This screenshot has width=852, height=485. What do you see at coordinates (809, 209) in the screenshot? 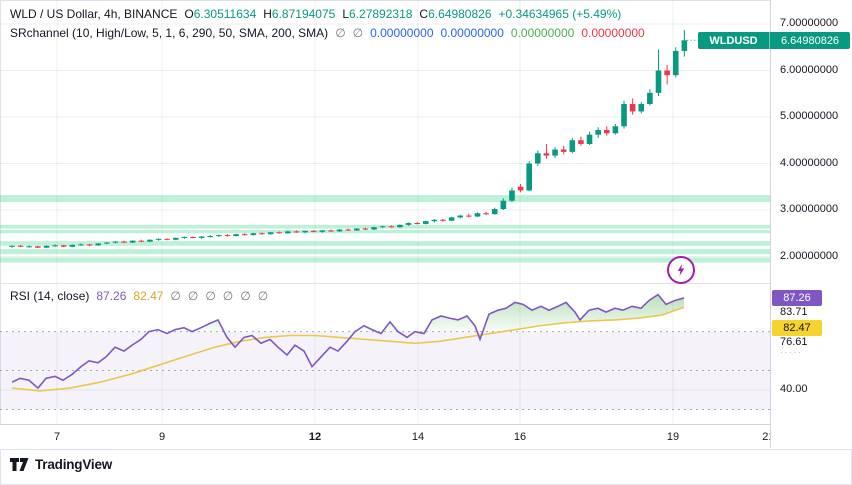
I see `axis-label: 3.00000000` at bounding box center [809, 209].